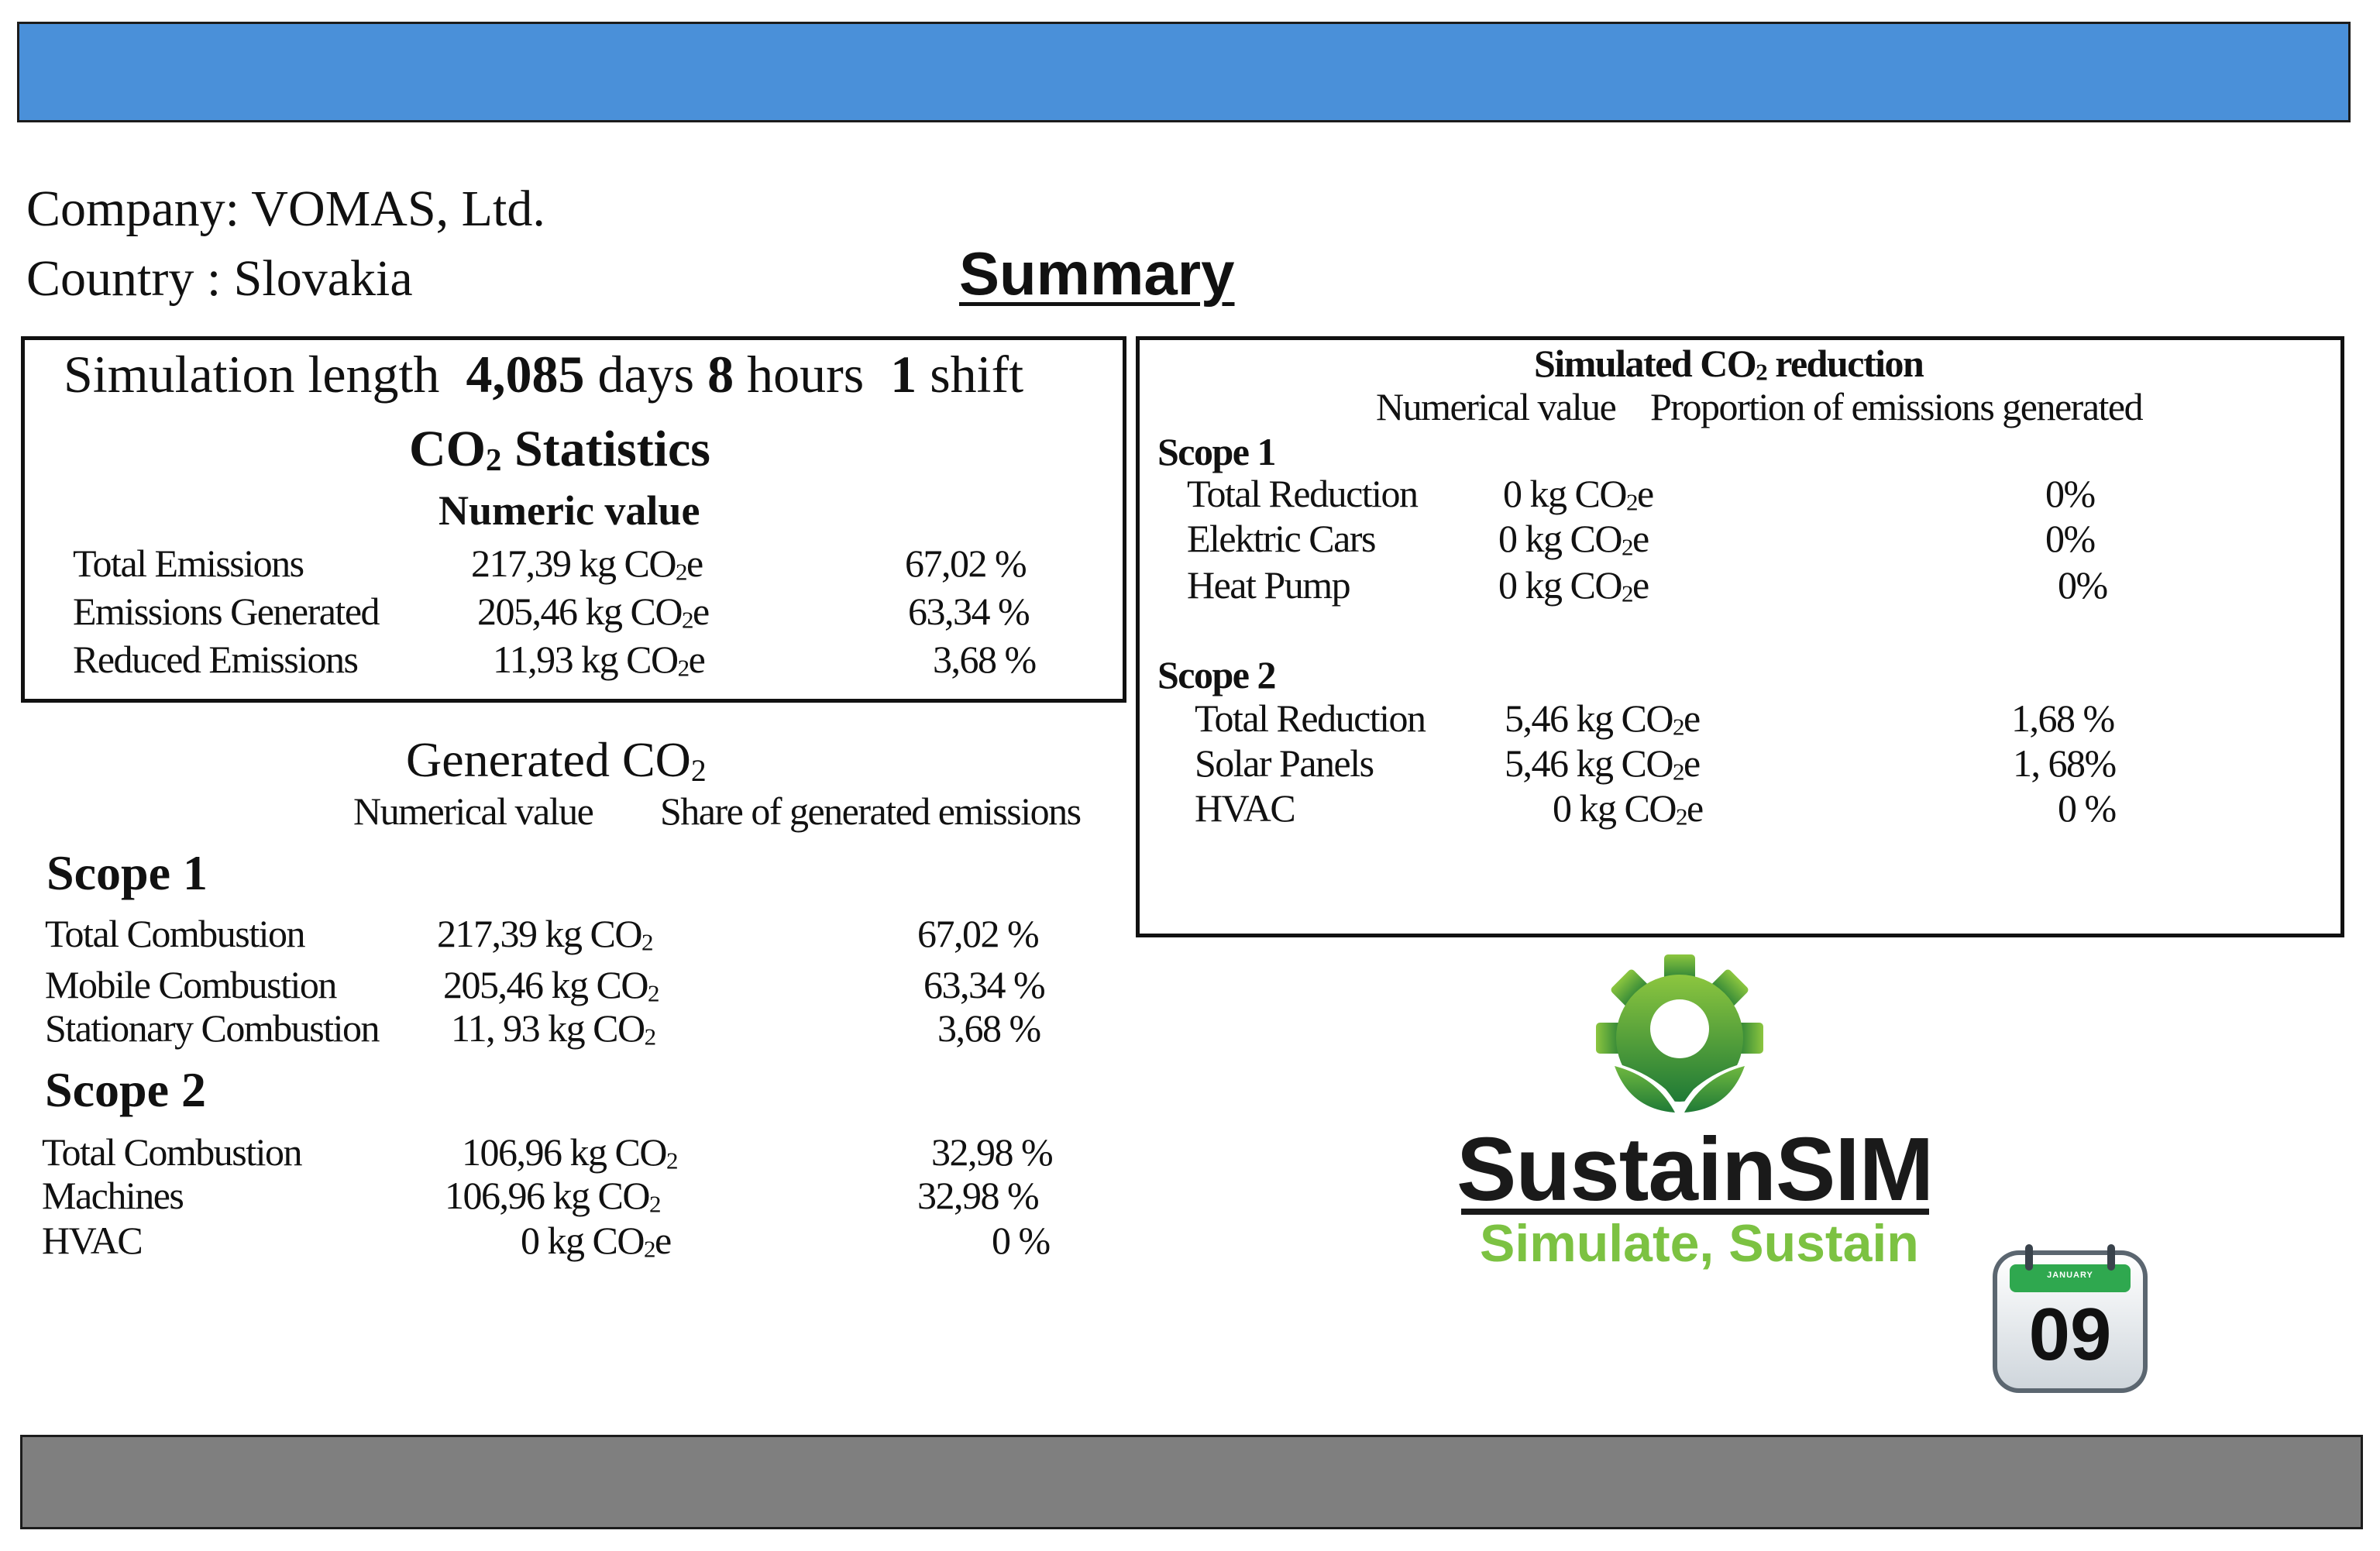 The width and height of the screenshot is (2380, 1551). I want to click on reduction-scope1-row-label: Heat Pump, so click(1269, 585).